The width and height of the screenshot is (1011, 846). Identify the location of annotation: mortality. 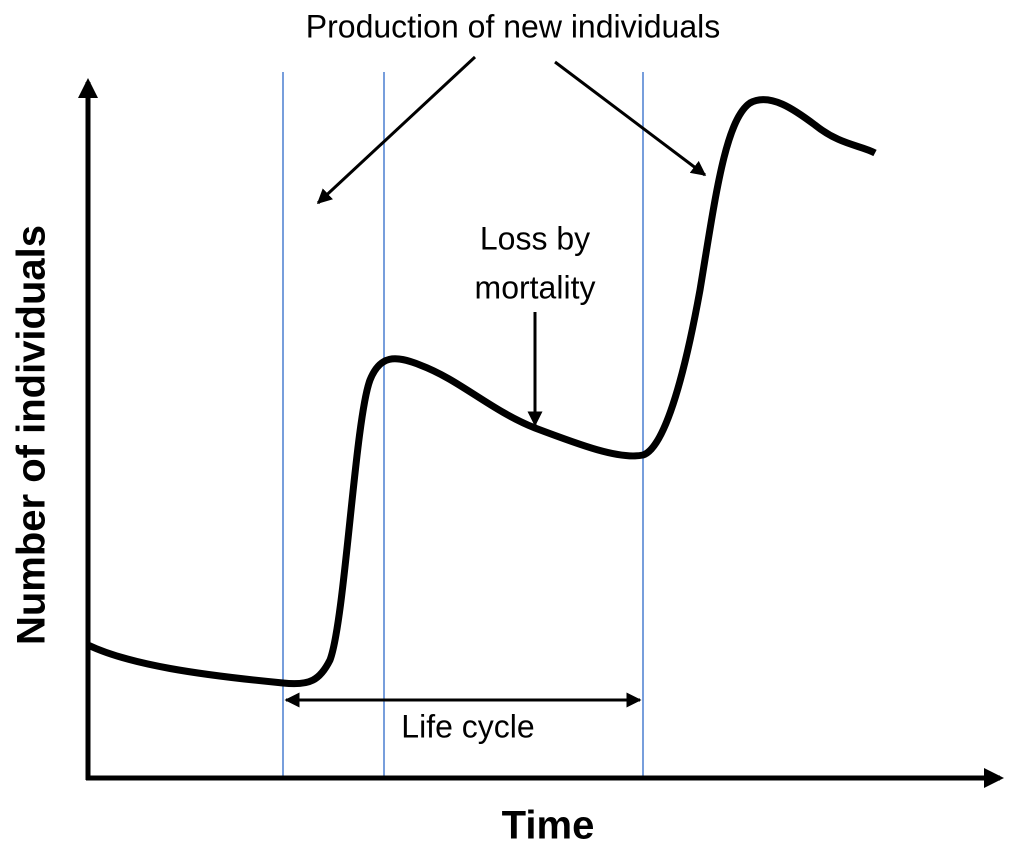
(535, 287).